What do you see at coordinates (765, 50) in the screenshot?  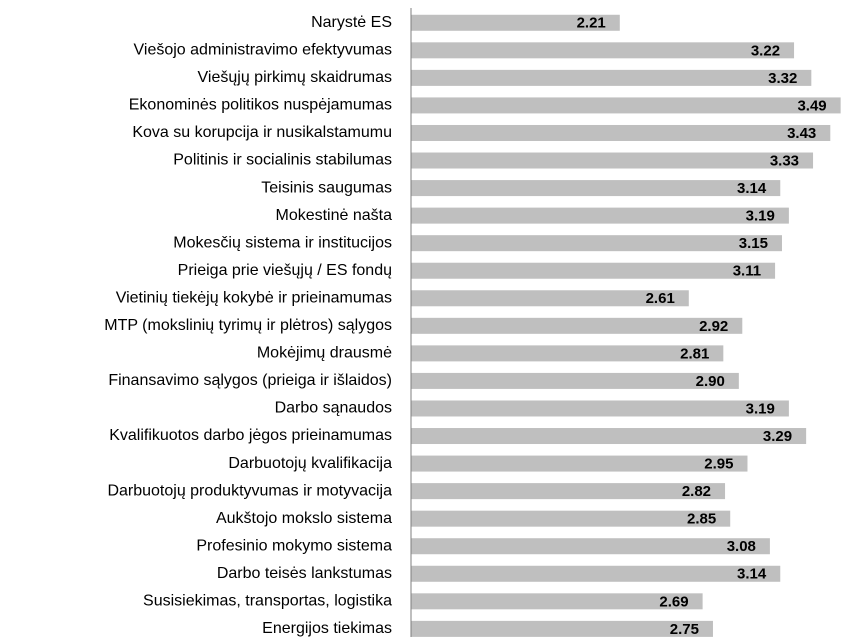 I see `value-label: 3.22` at bounding box center [765, 50].